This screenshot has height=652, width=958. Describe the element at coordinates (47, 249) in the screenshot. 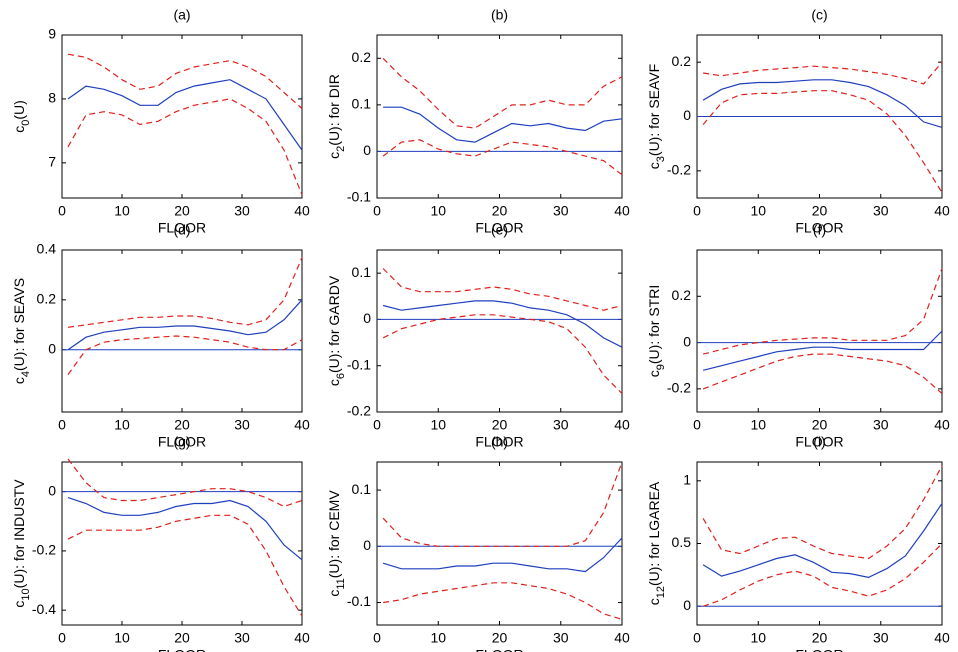

I see `y-tick-label: 0.4` at that location.